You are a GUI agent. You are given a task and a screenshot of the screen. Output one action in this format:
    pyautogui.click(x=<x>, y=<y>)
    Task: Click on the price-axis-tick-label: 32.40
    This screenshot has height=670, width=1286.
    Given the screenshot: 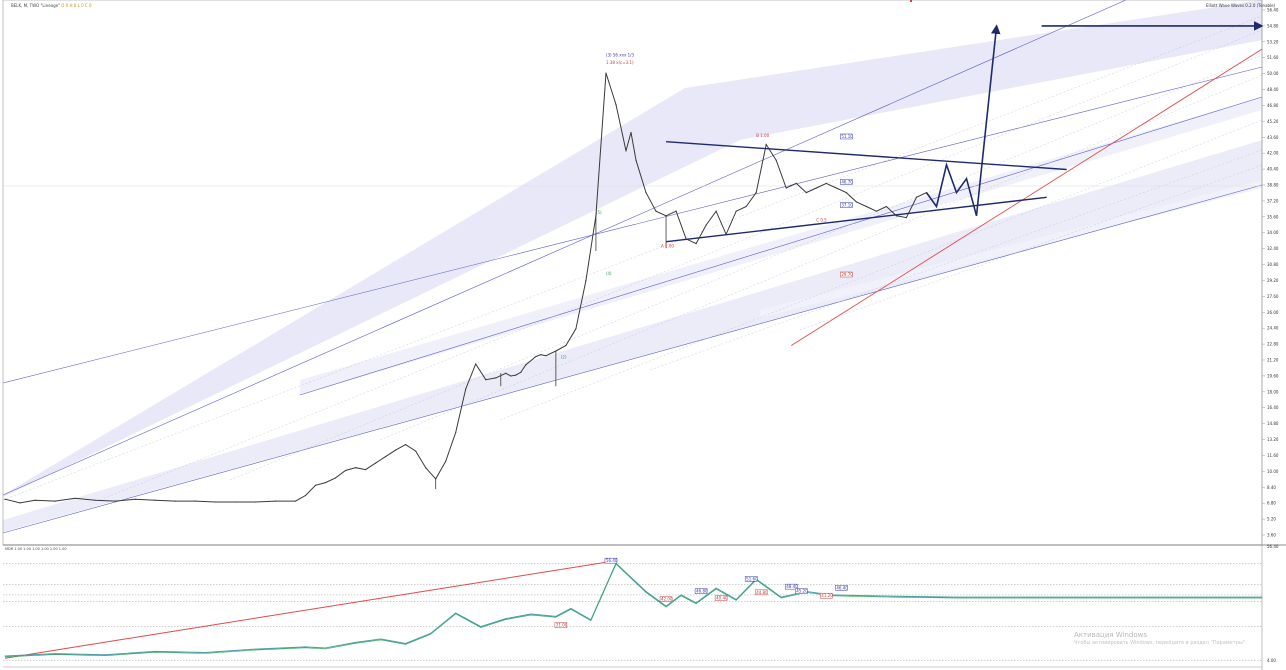 What is the action you would take?
    pyautogui.click(x=1273, y=248)
    